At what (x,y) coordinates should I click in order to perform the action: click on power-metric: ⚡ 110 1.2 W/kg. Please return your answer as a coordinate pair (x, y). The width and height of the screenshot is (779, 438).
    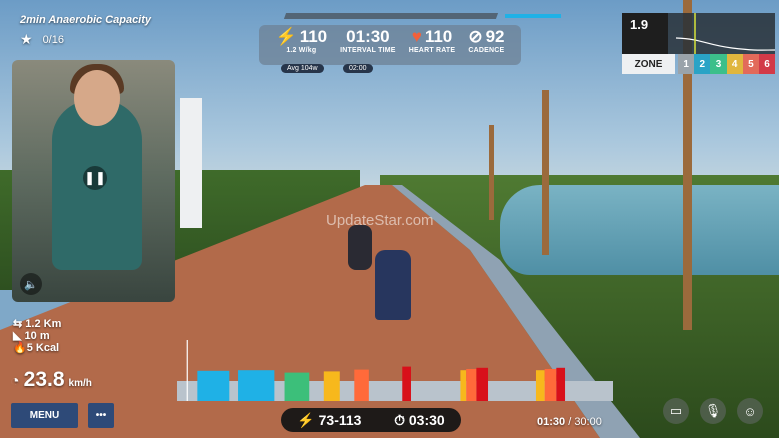
    Looking at the image, I should click on (302, 45).